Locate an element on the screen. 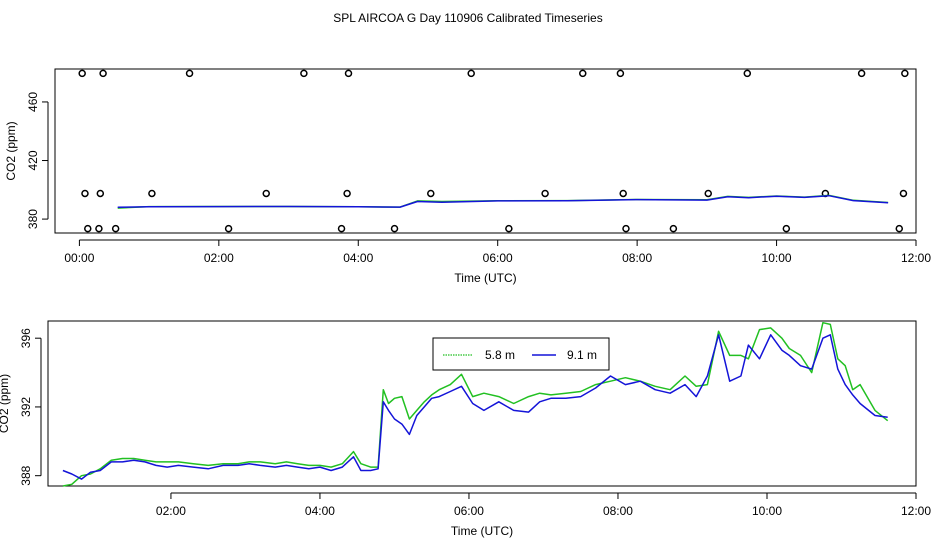 The width and height of the screenshot is (936, 540). x-tick-label: 00:00 is located at coordinates (79, 258).